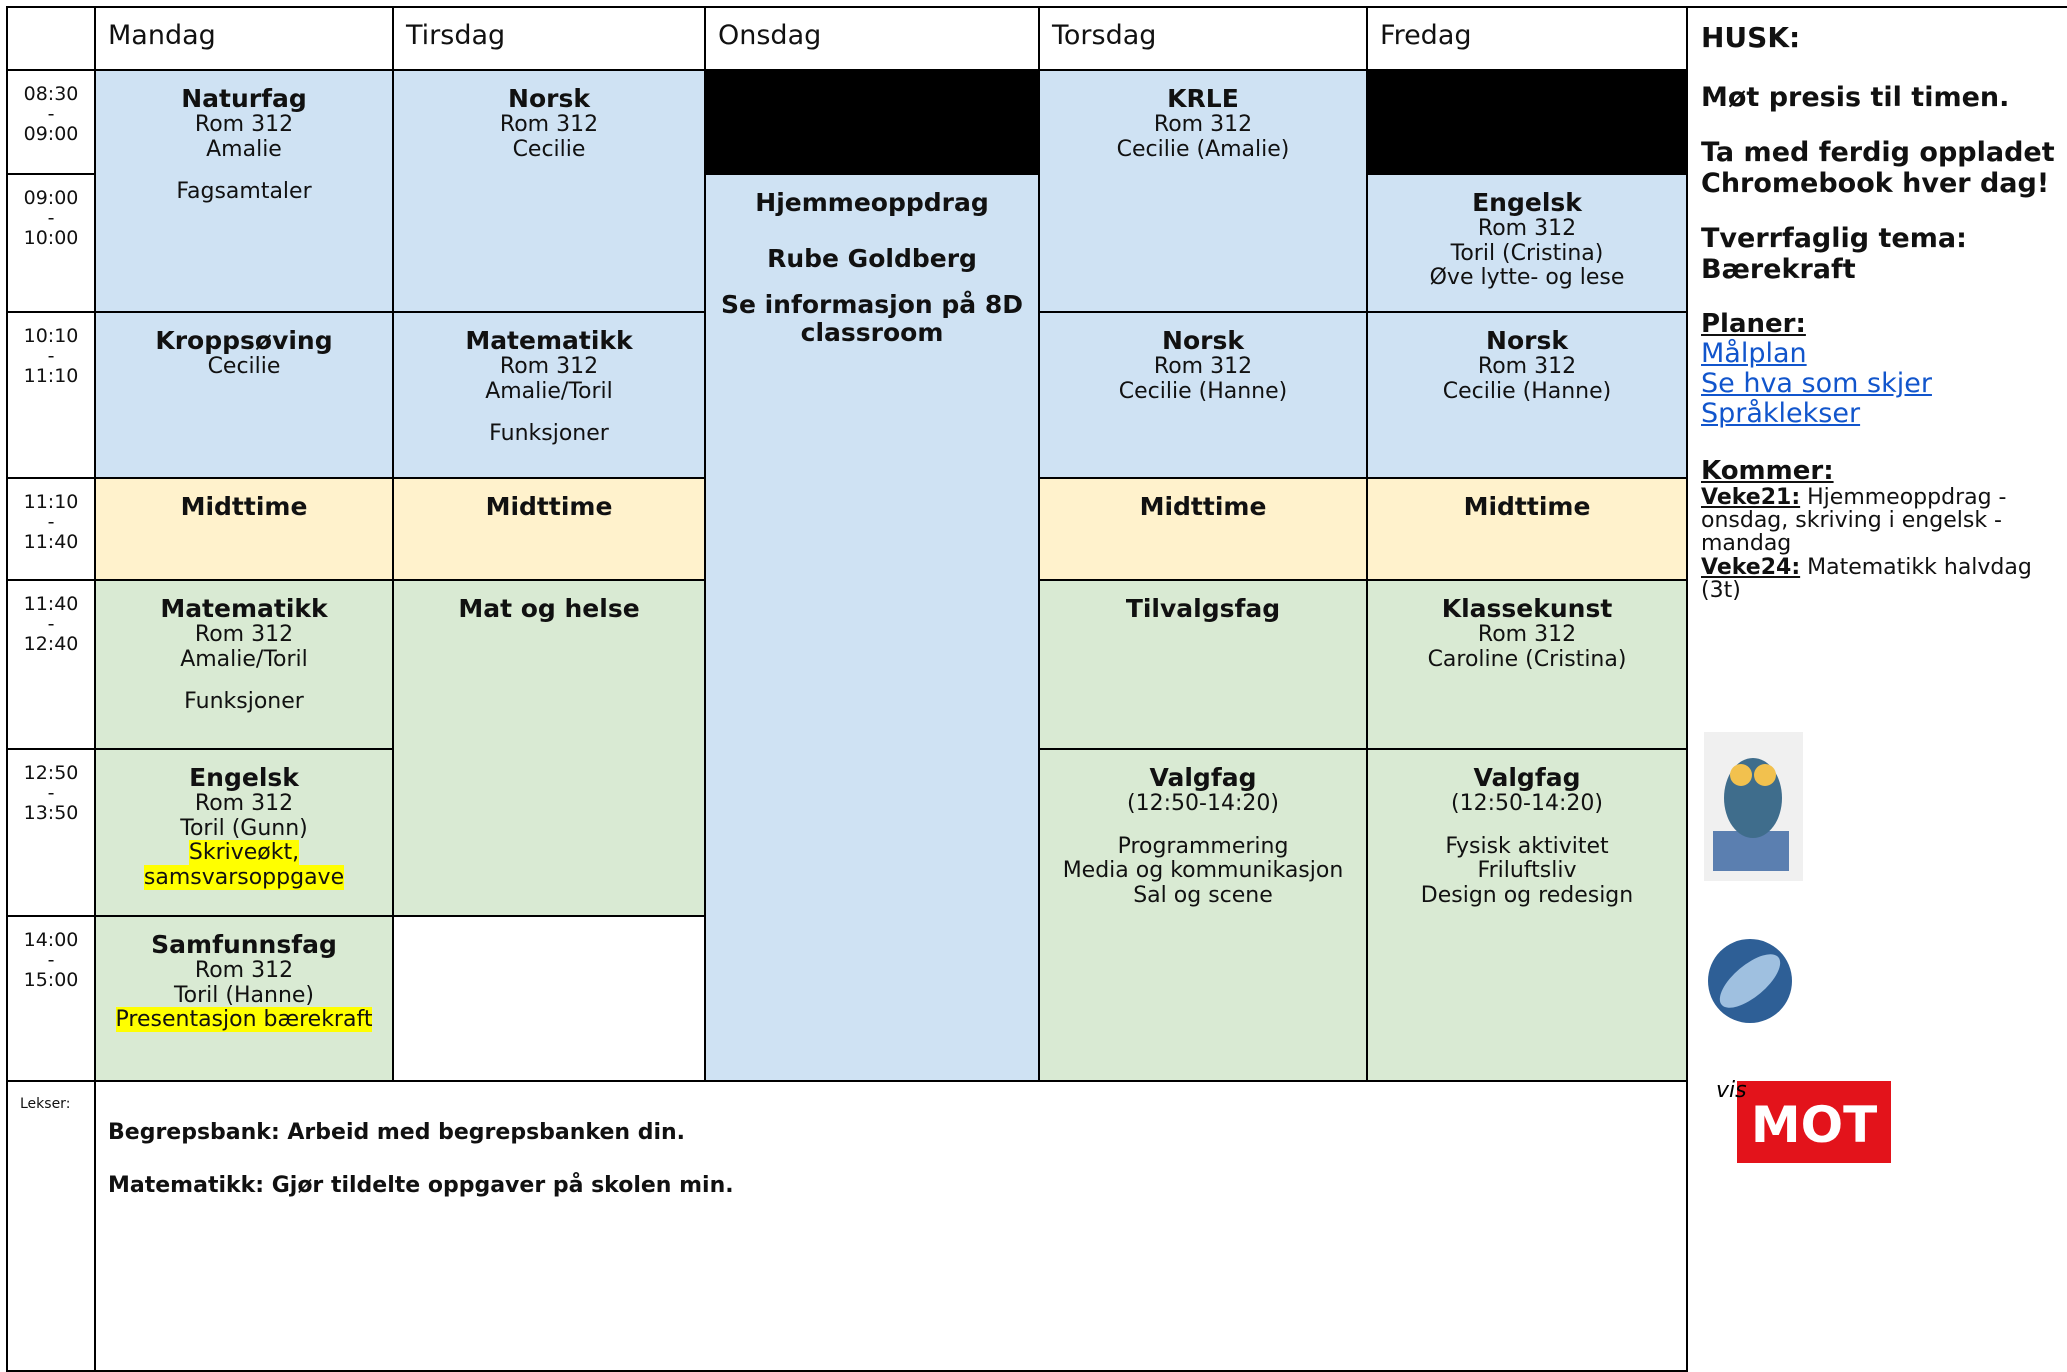 The width and height of the screenshot is (2067, 1372). Describe the element at coordinates (1754, 354) in the screenshot. I see `plan-link: Målplan` at that location.